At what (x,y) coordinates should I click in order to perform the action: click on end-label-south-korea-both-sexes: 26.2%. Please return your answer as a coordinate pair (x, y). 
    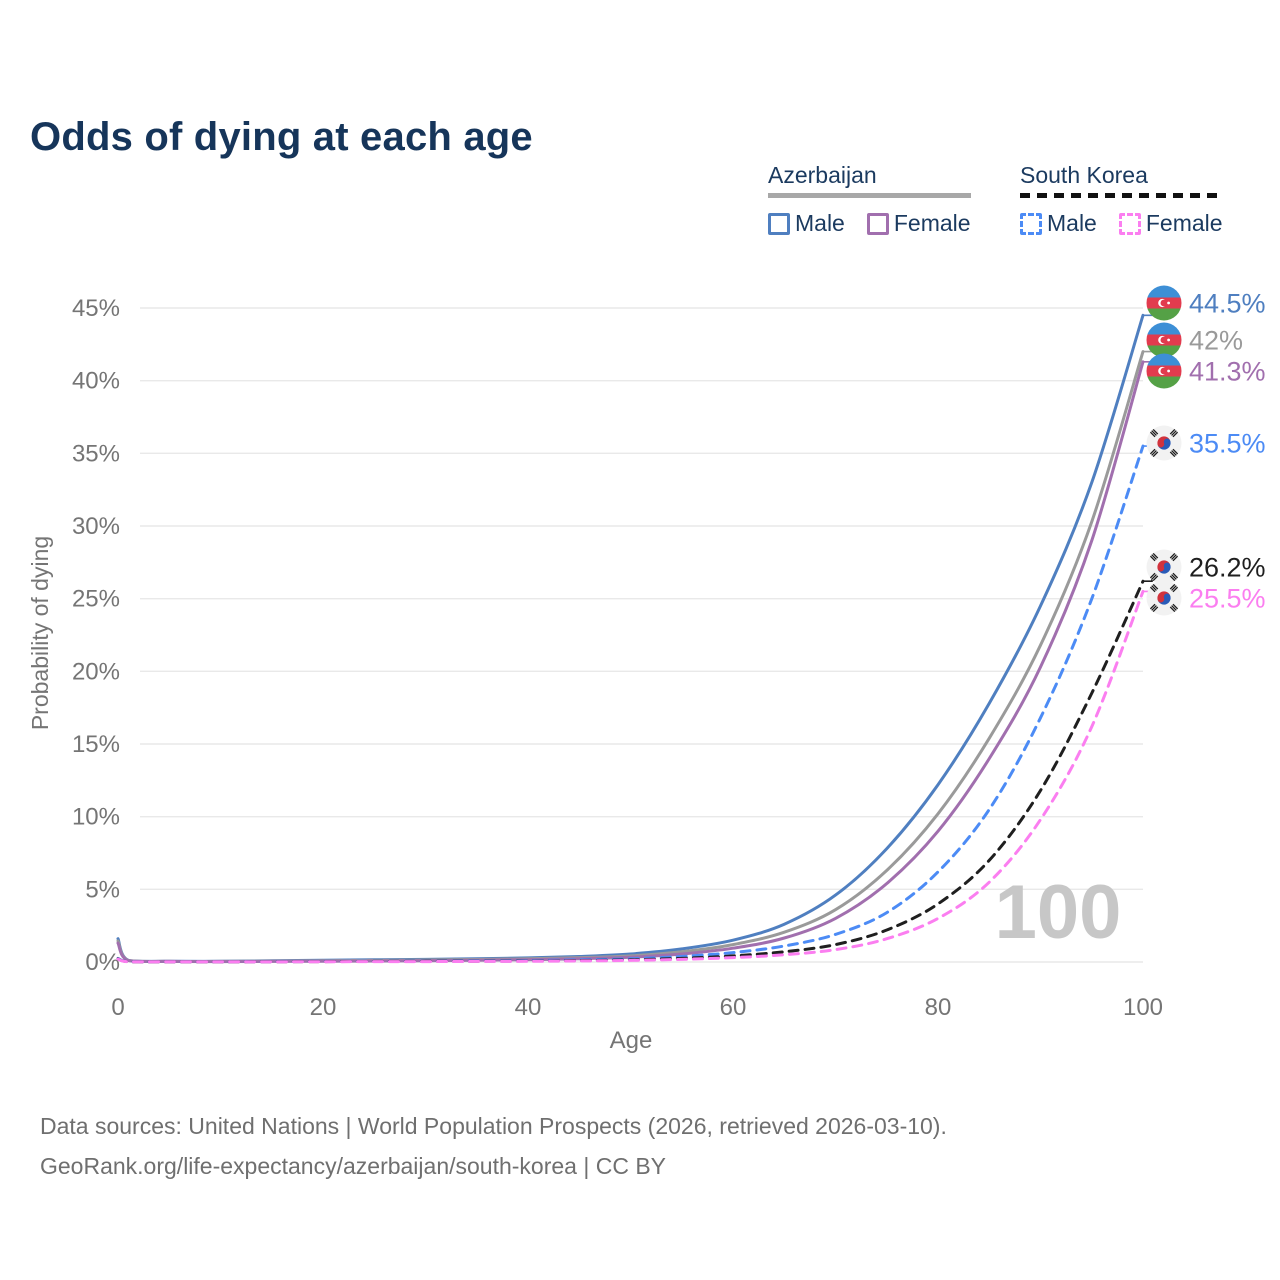
    Looking at the image, I should click on (1204, 567).